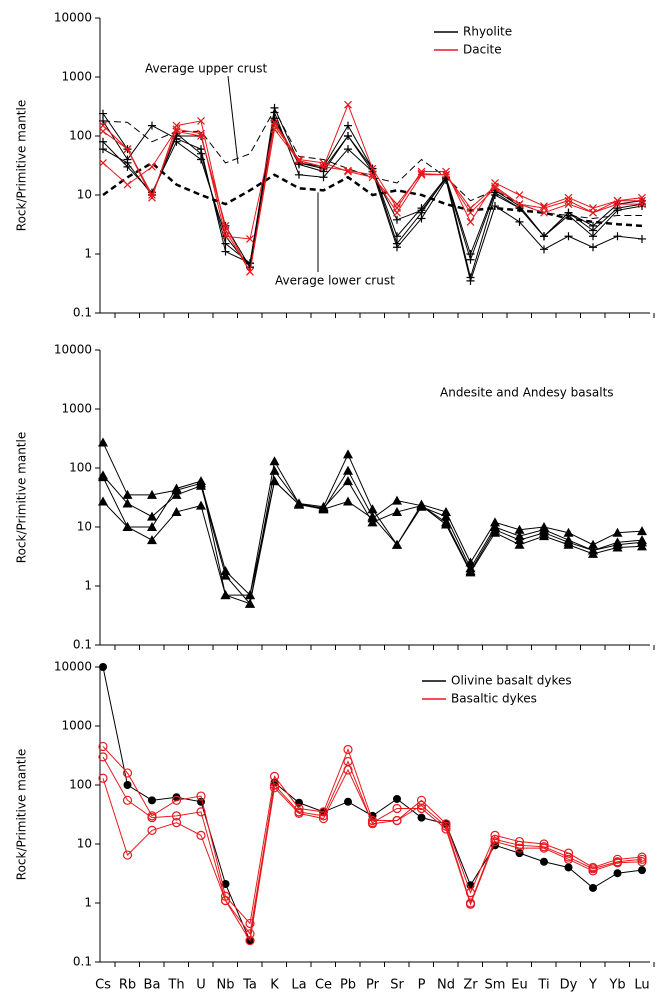 The height and width of the screenshot is (1000, 659). I want to click on x-tick-label: K, so click(274, 985).